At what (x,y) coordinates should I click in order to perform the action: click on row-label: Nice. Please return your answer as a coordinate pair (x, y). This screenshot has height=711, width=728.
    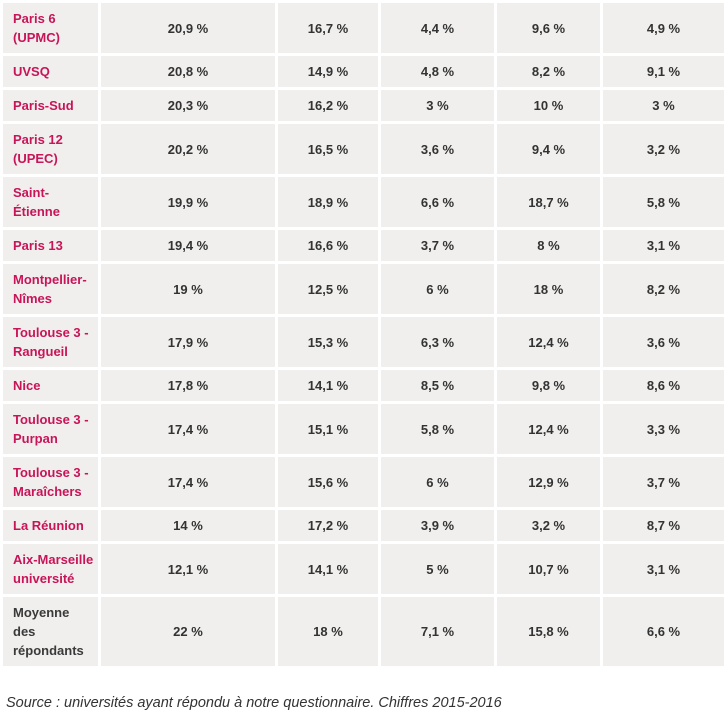
    Looking at the image, I should click on (50, 385).